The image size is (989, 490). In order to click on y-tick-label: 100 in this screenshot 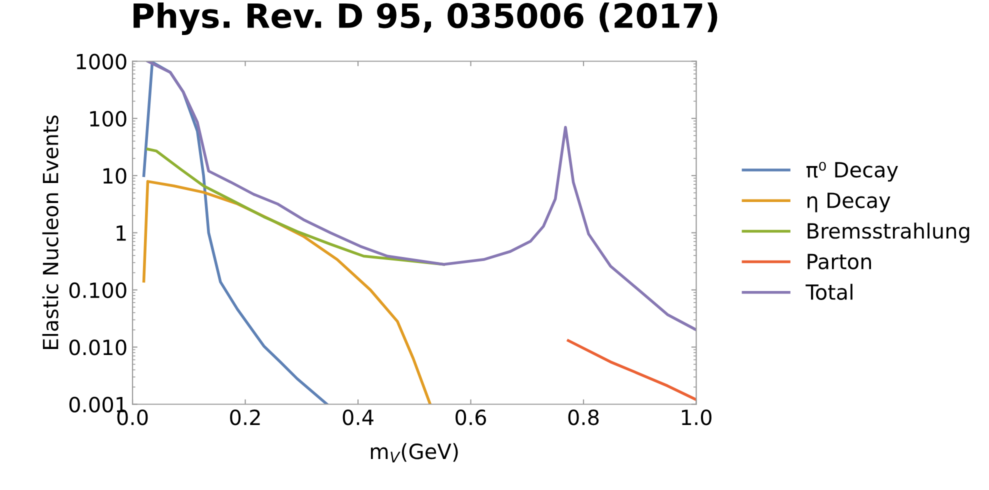, I will do `click(108, 118)`.